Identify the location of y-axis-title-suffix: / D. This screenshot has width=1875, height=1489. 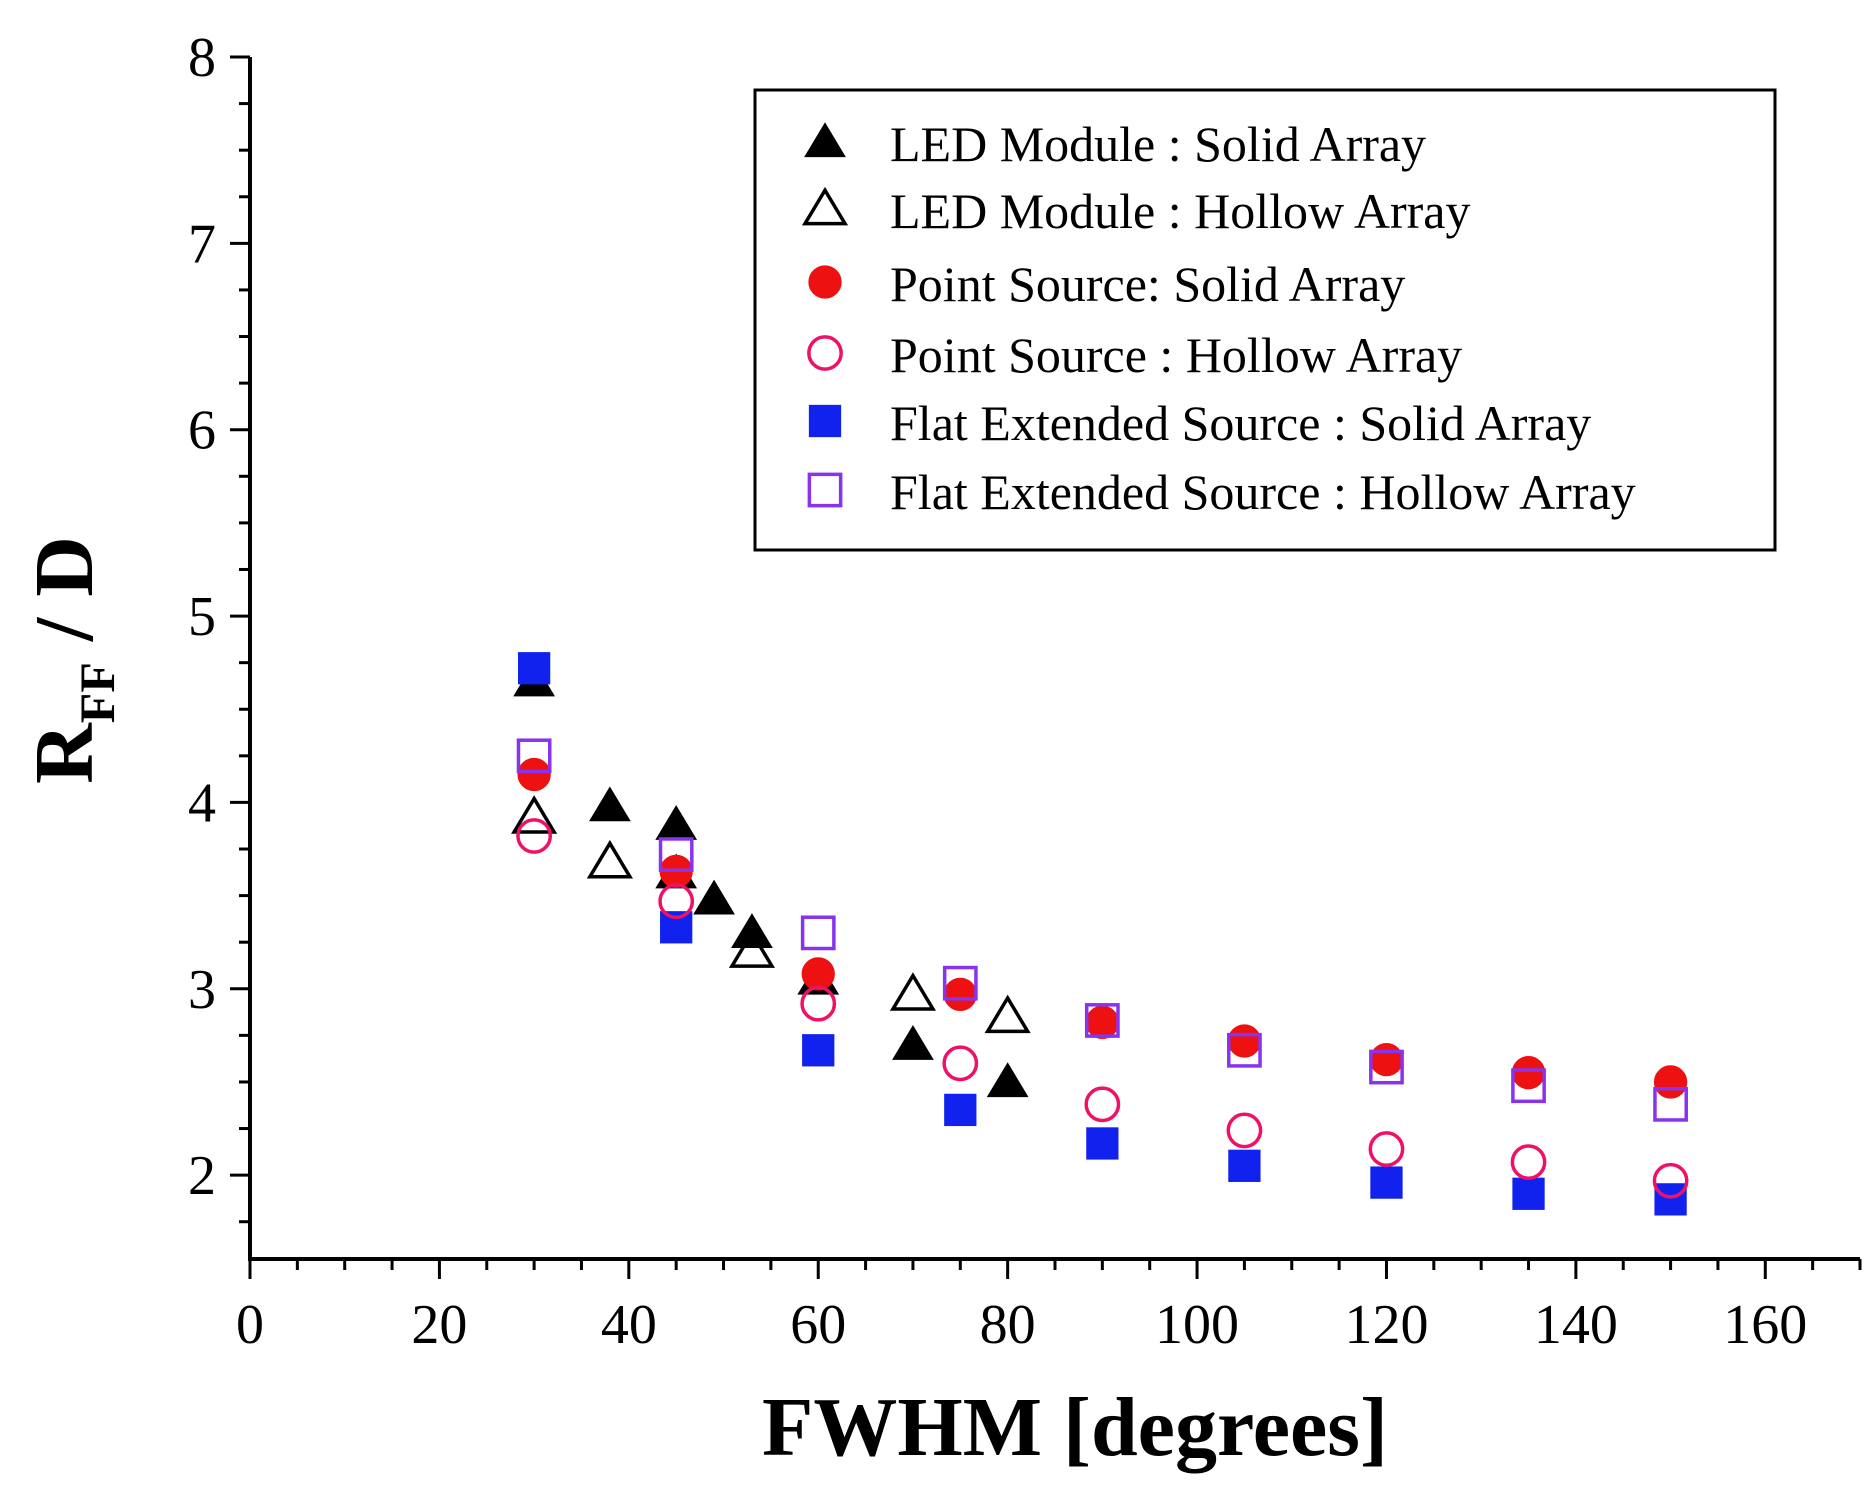
(64, 599).